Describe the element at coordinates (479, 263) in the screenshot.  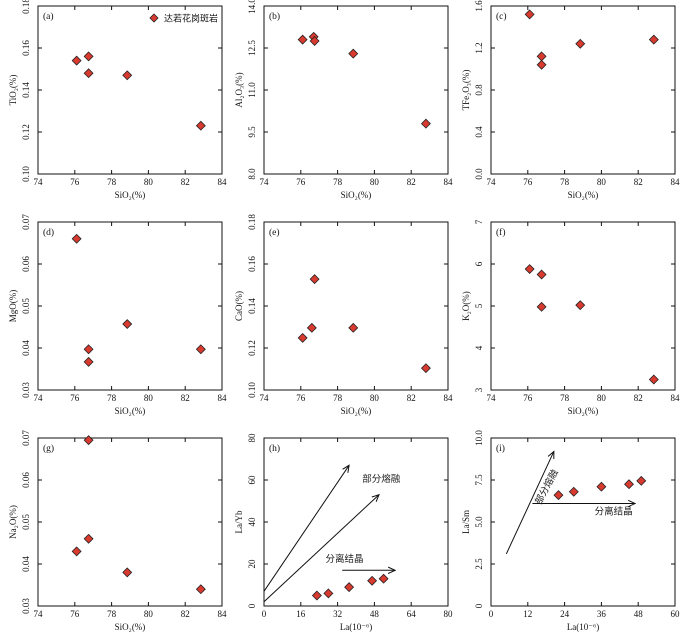
I see `y-tick-label: 6` at that location.